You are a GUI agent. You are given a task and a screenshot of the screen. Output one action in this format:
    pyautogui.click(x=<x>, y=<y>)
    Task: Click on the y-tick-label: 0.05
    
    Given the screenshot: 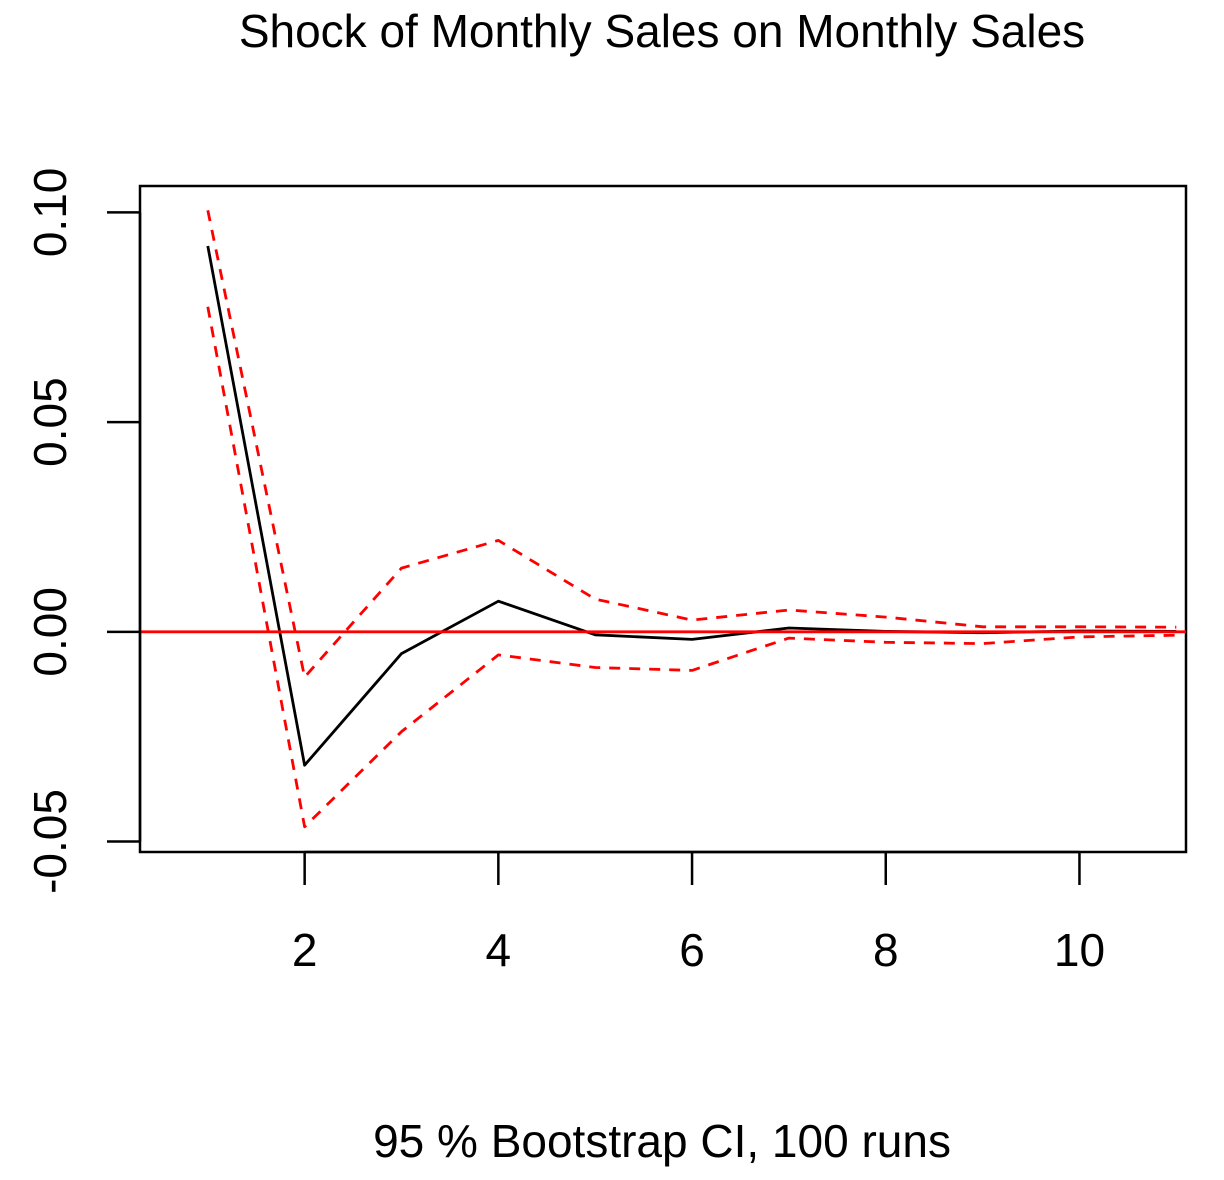 What is the action you would take?
    pyautogui.click(x=50, y=422)
    